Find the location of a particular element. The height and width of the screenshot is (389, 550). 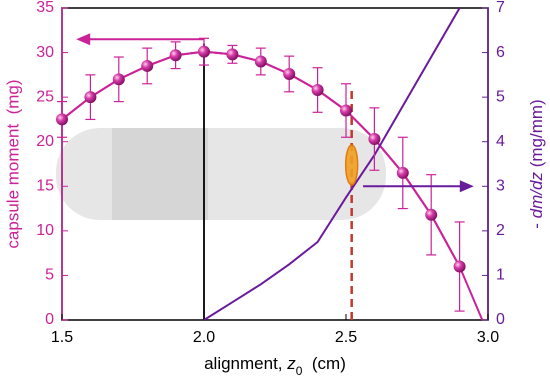

capsule-decoration is located at coordinates (221, 174).